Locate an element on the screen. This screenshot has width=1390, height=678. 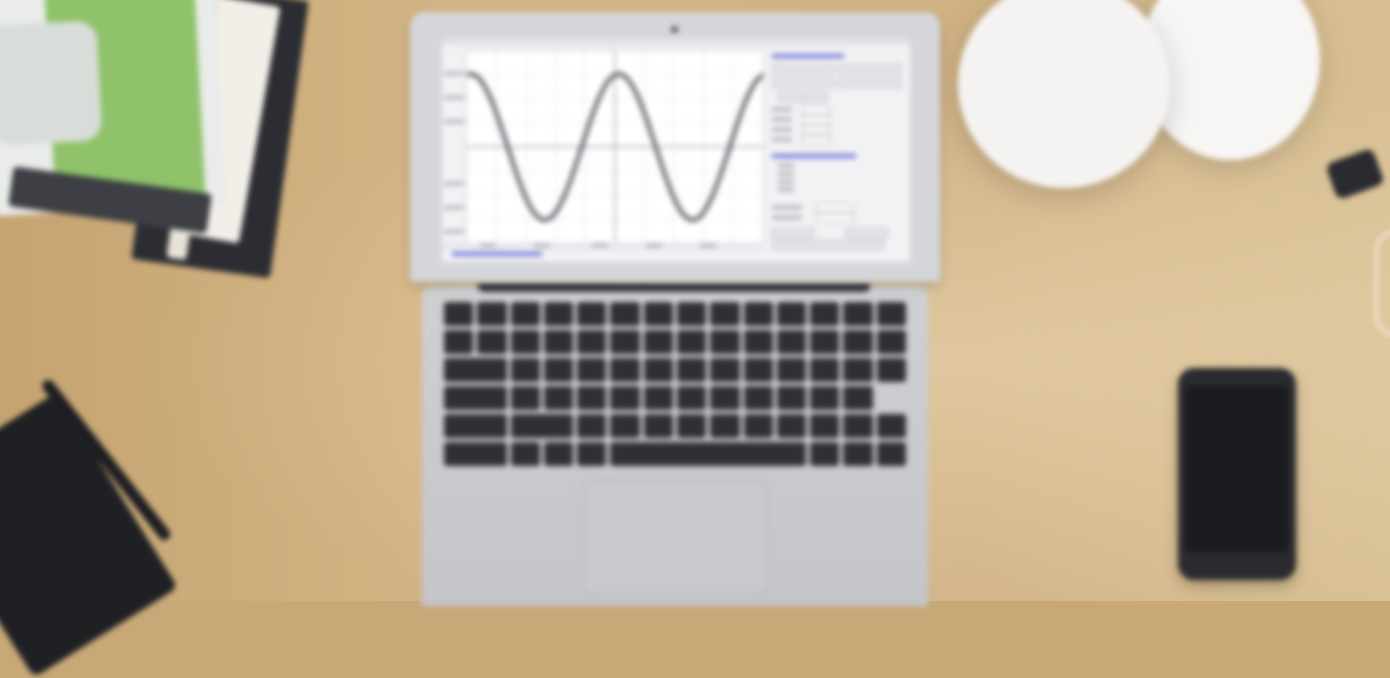
puzzle-piece-illustration is located at coordinates (51, 83).